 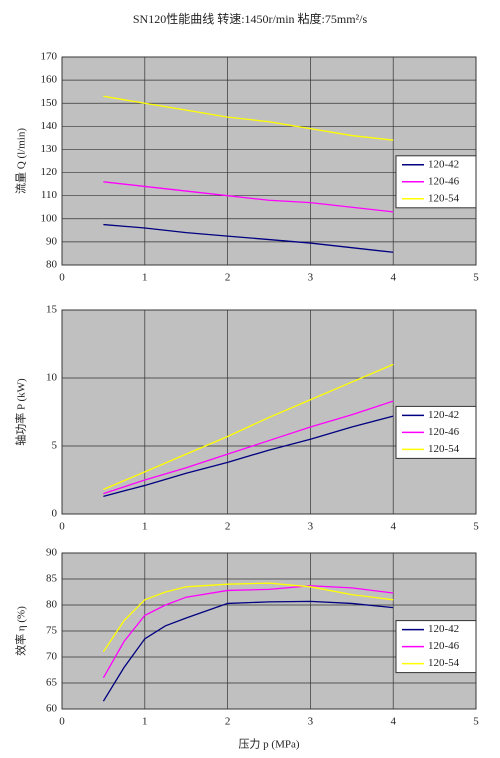 What do you see at coordinates (250, 18) in the screenshot?
I see `figure-title: SN120性能曲线 转速:1450r/min 粘度:75mm²/s` at bounding box center [250, 18].